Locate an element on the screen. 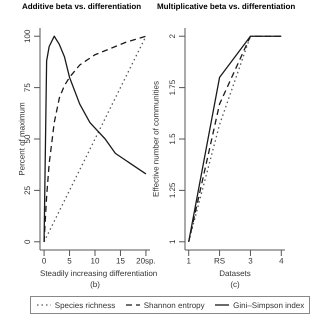  x-axis-title: Datasets is located at coordinates (235, 273).